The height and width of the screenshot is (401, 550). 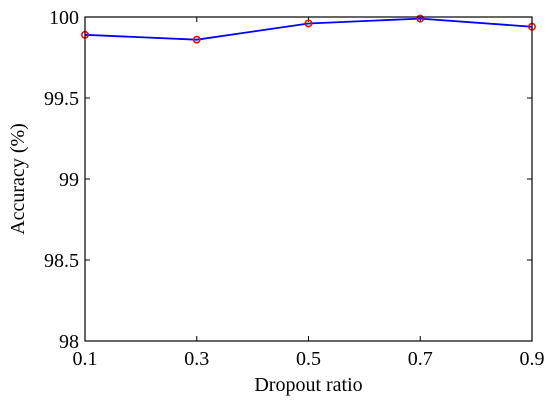 I want to click on y-tick-label: 98, so click(x=69, y=342).